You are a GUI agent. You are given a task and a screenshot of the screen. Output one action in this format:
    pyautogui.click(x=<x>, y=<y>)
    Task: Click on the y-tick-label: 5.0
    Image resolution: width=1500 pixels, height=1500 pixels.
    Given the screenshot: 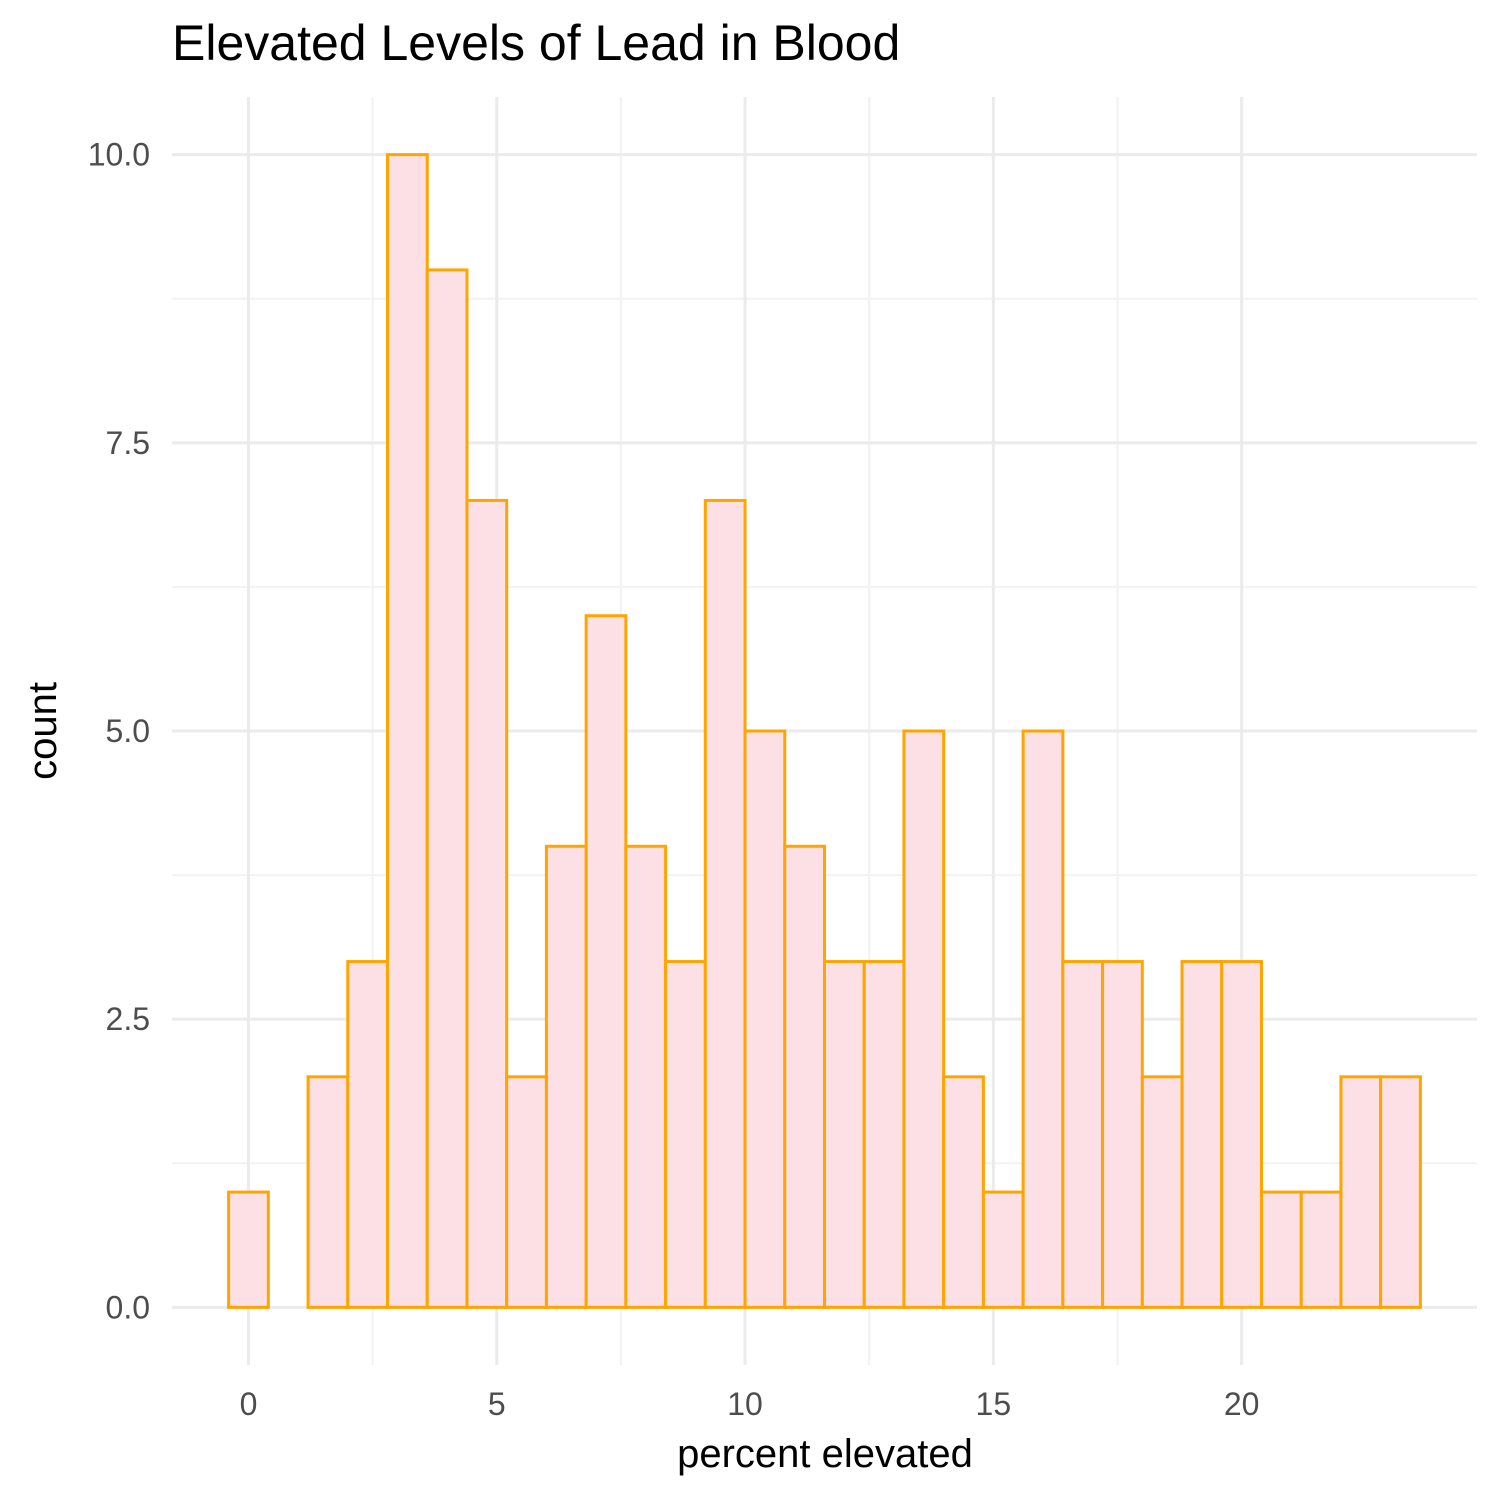 What is the action you would take?
    pyautogui.click(x=128, y=731)
    